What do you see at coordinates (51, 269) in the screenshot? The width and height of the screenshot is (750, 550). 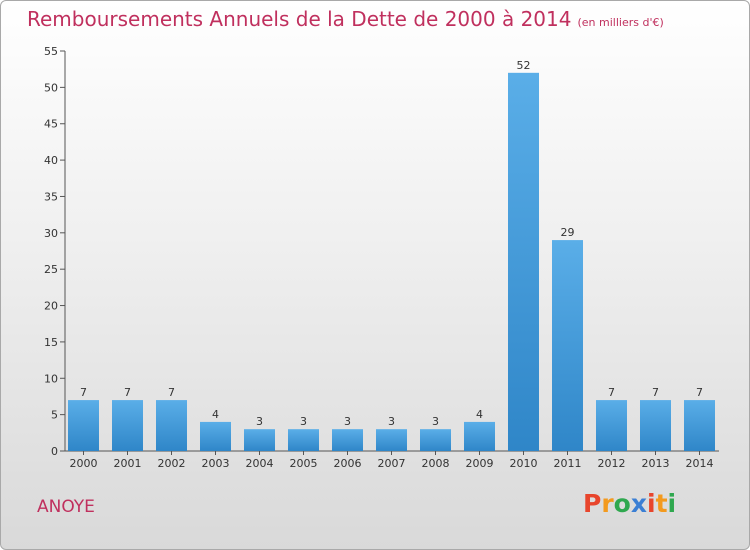 I see `y-tick-label: 25` at bounding box center [51, 269].